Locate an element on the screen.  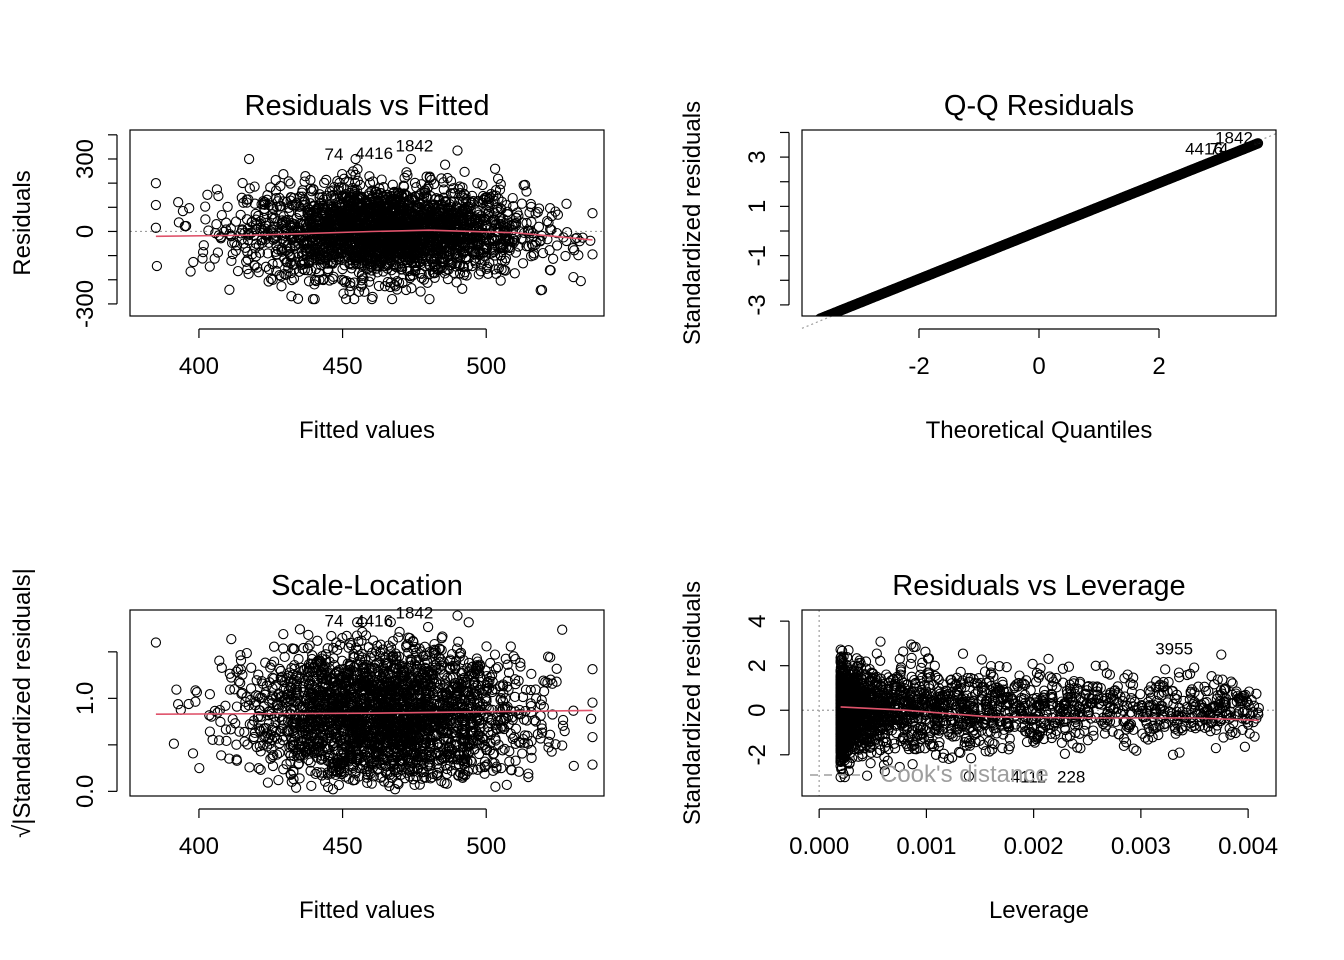
qq-y-axis: -3-113 is located at coordinates (767, 223).